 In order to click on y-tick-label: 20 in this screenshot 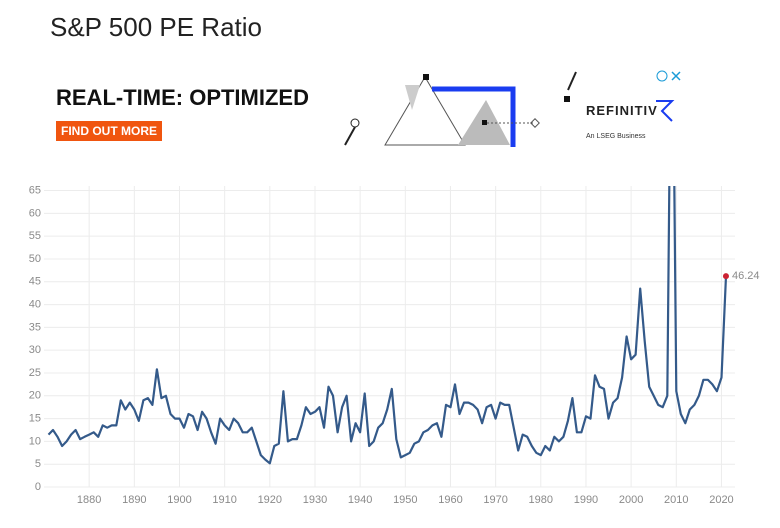, I will do `click(35, 396)`.